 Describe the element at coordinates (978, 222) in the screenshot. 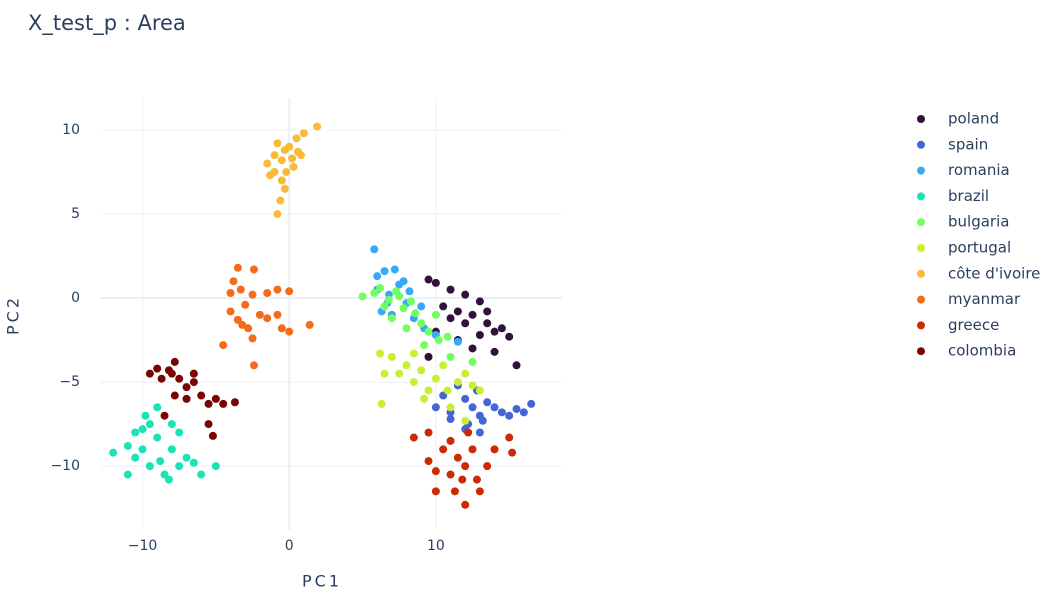

I see `legend-label: bulgaria` at that location.